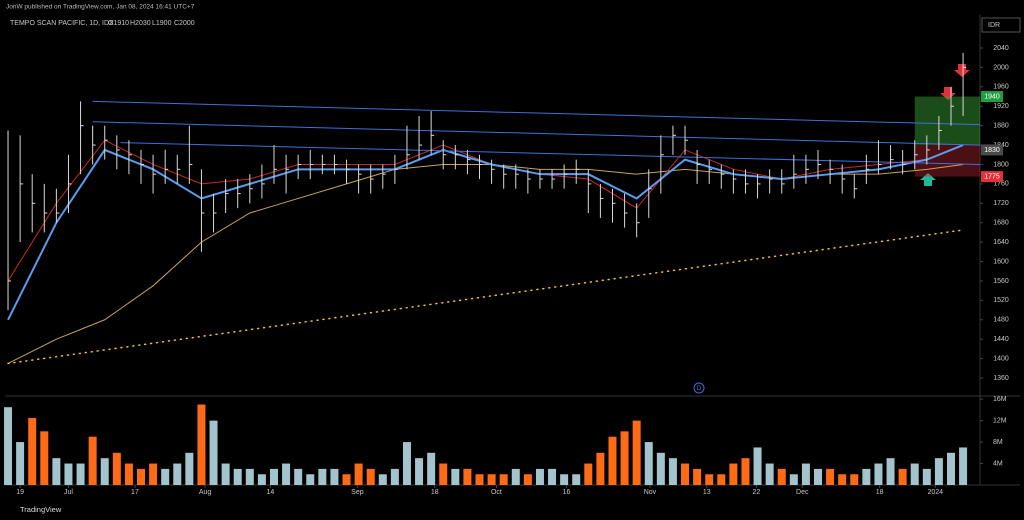 The width and height of the screenshot is (1024, 520). I want to click on y-tick-label: 2040, so click(1001, 48).